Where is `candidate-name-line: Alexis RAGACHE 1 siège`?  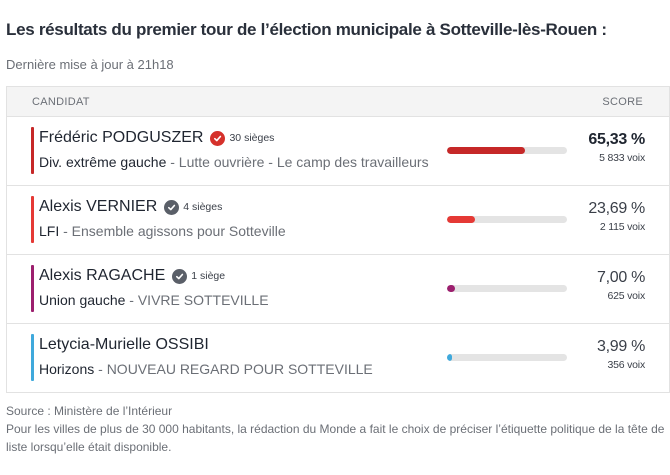 candidate-name-line: Alexis RAGACHE 1 siège is located at coordinates (132, 276).